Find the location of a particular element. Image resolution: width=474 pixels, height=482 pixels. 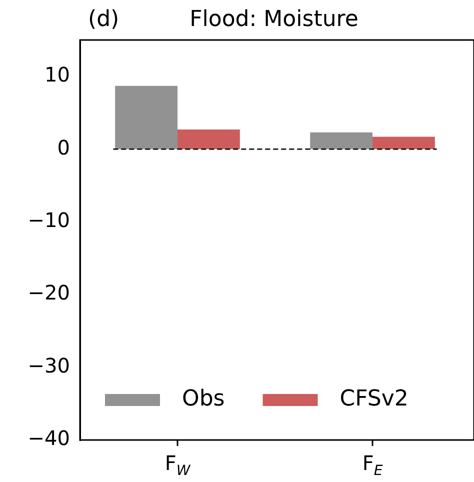

y-tick-label: 0 is located at coordinates (63, 147).